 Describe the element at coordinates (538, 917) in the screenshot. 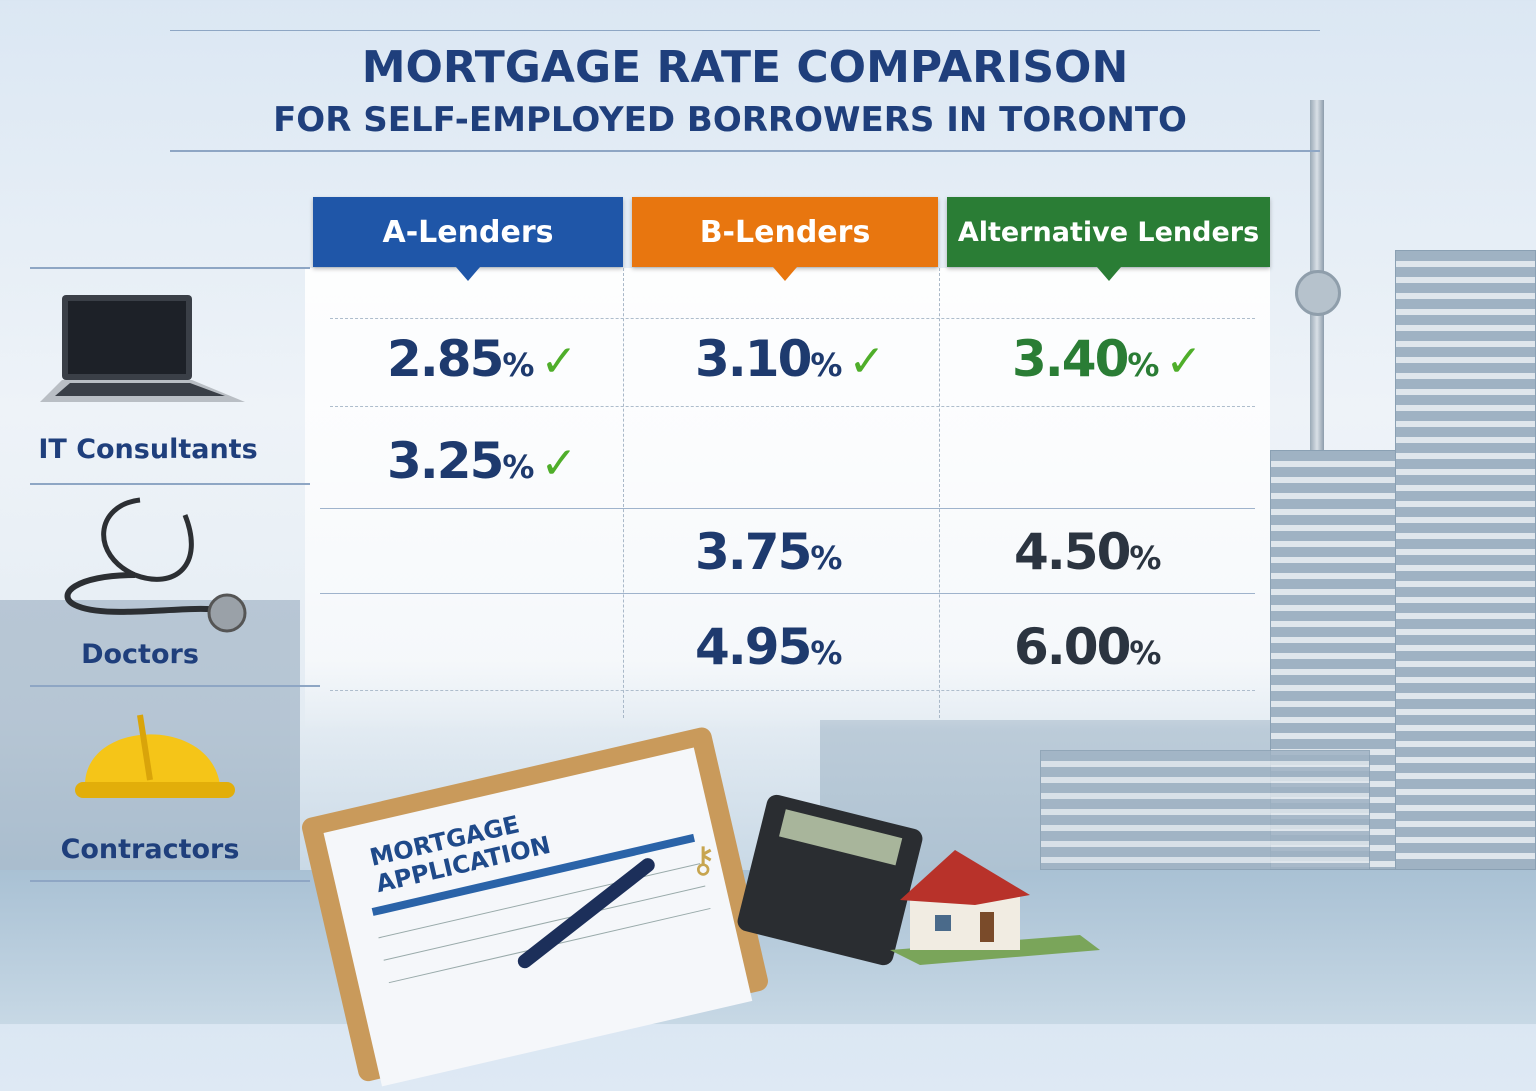

I see `application-form: MORTGAGE APPLICATION` at that location.